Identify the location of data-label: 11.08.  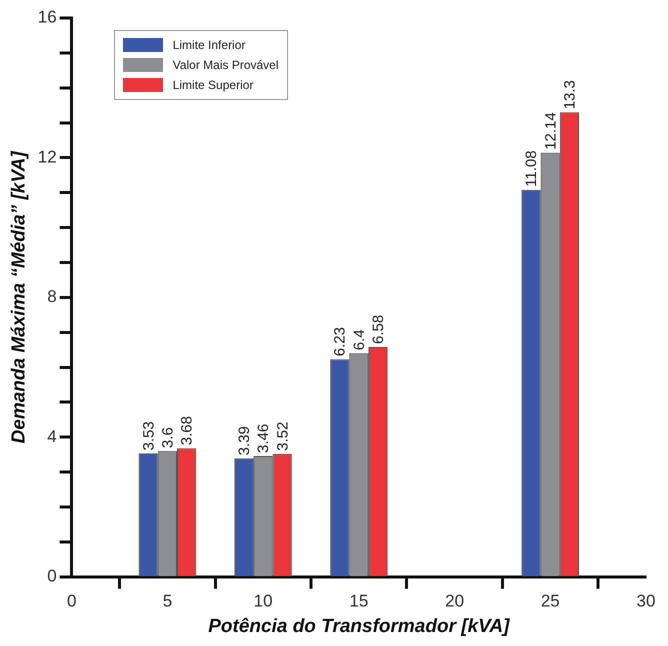
(531, 168).